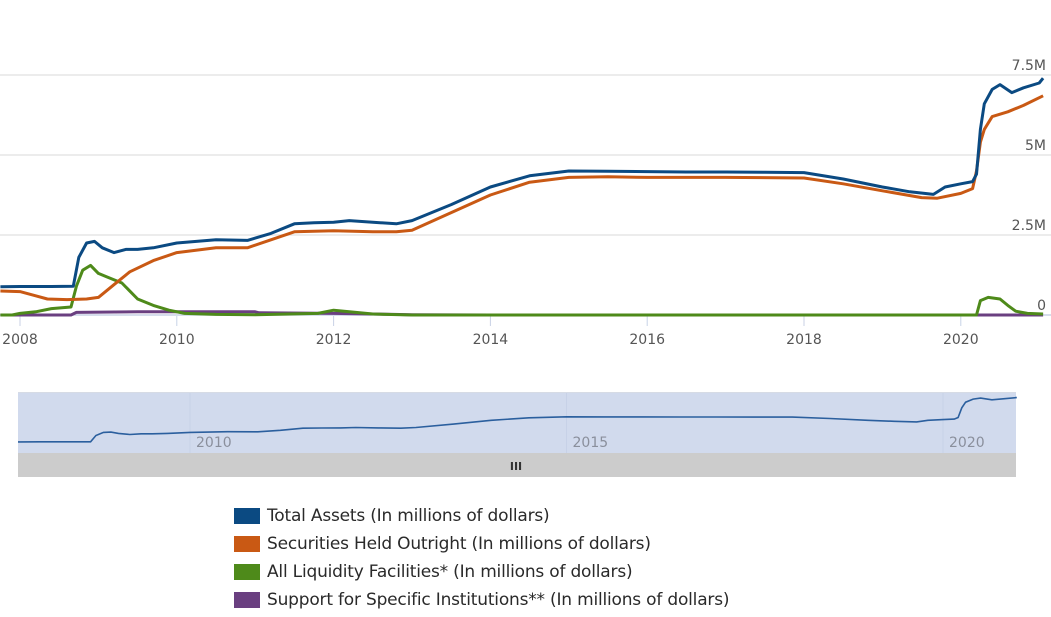 This screenshot has height=617, width=1051. I want to click on x-tick-label: 2008, so click(20, 340).